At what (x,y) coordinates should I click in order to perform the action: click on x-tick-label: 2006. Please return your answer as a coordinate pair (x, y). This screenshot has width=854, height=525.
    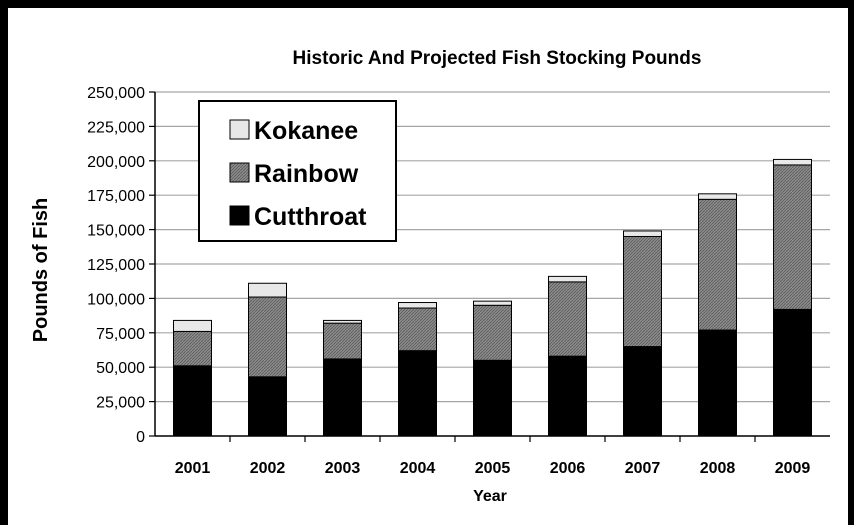
    Looking at the image, I should click on (568, 468).